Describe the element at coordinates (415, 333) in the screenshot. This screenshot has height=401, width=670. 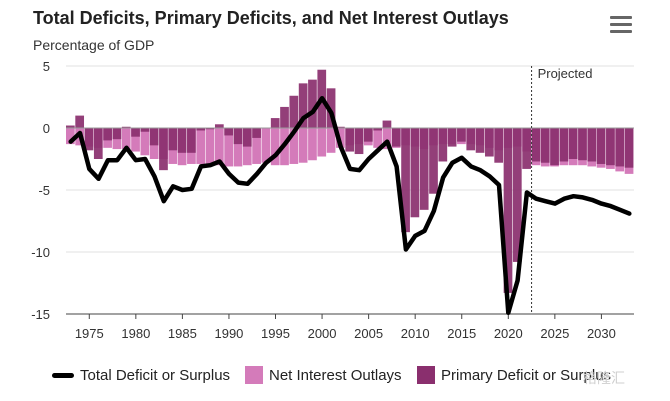
I see `x-tick-label: 2010` at that location.